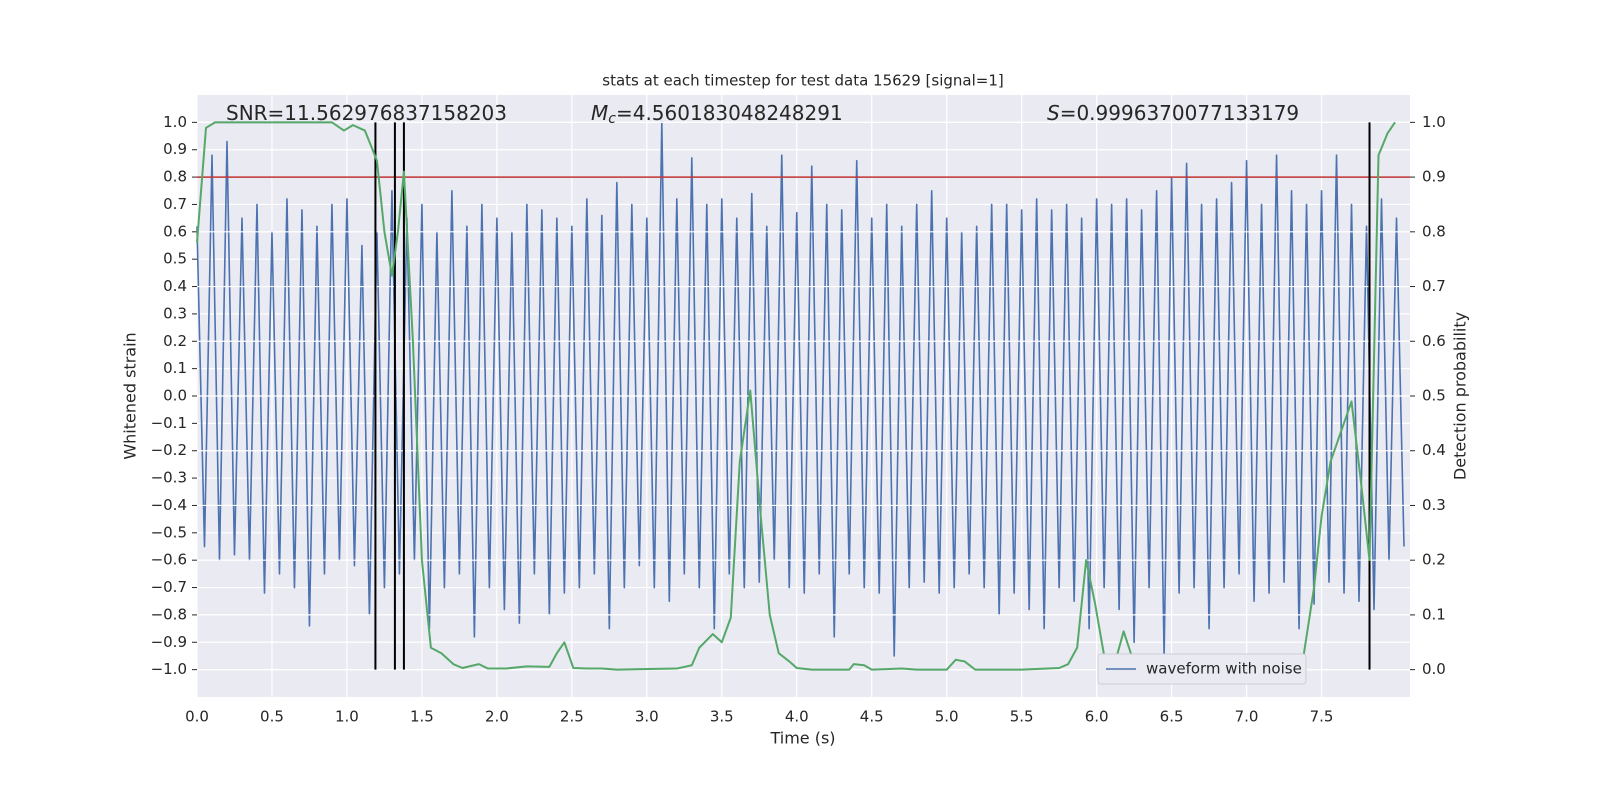 The height and width of the screenshot is (804, 1600). I want to click on x-axis-label: Time (s), so click(802, 738).